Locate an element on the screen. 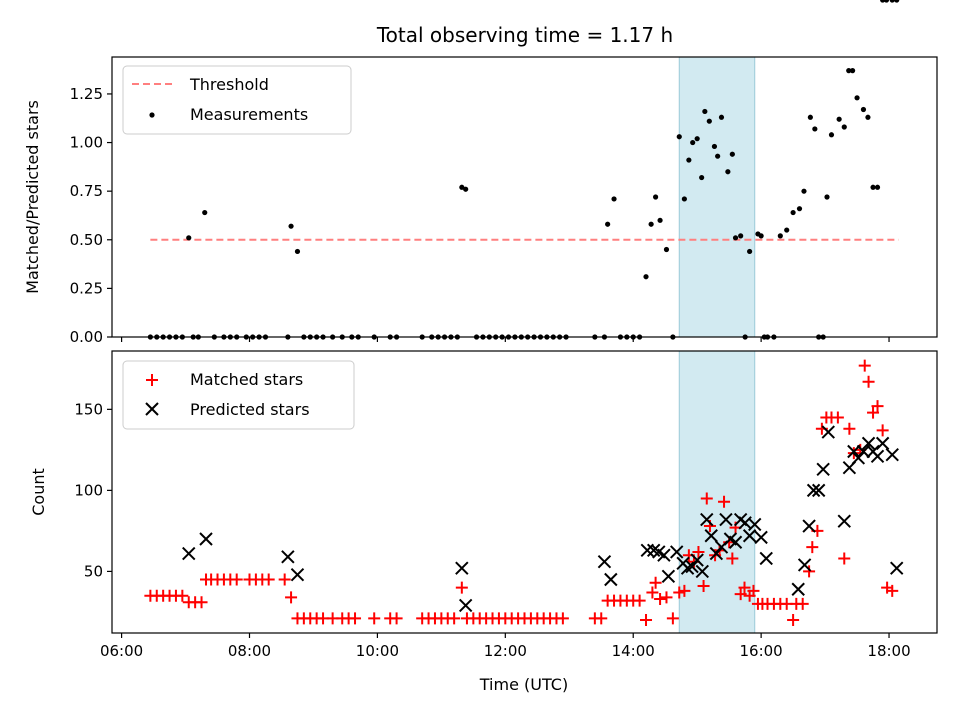  bottom-y-axis: 50 100 150 is located at coordinates (93, 490).